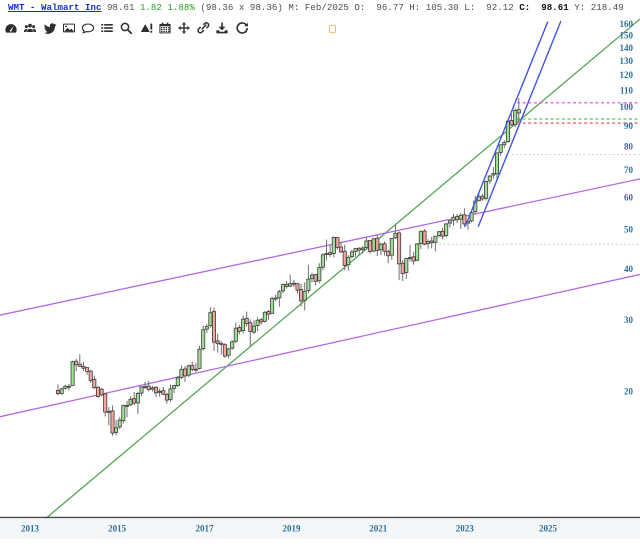  What do you see at coordinates (627, 61) in the screenshot?
I see `svg-text: 130` at bounding box center [627, 61].